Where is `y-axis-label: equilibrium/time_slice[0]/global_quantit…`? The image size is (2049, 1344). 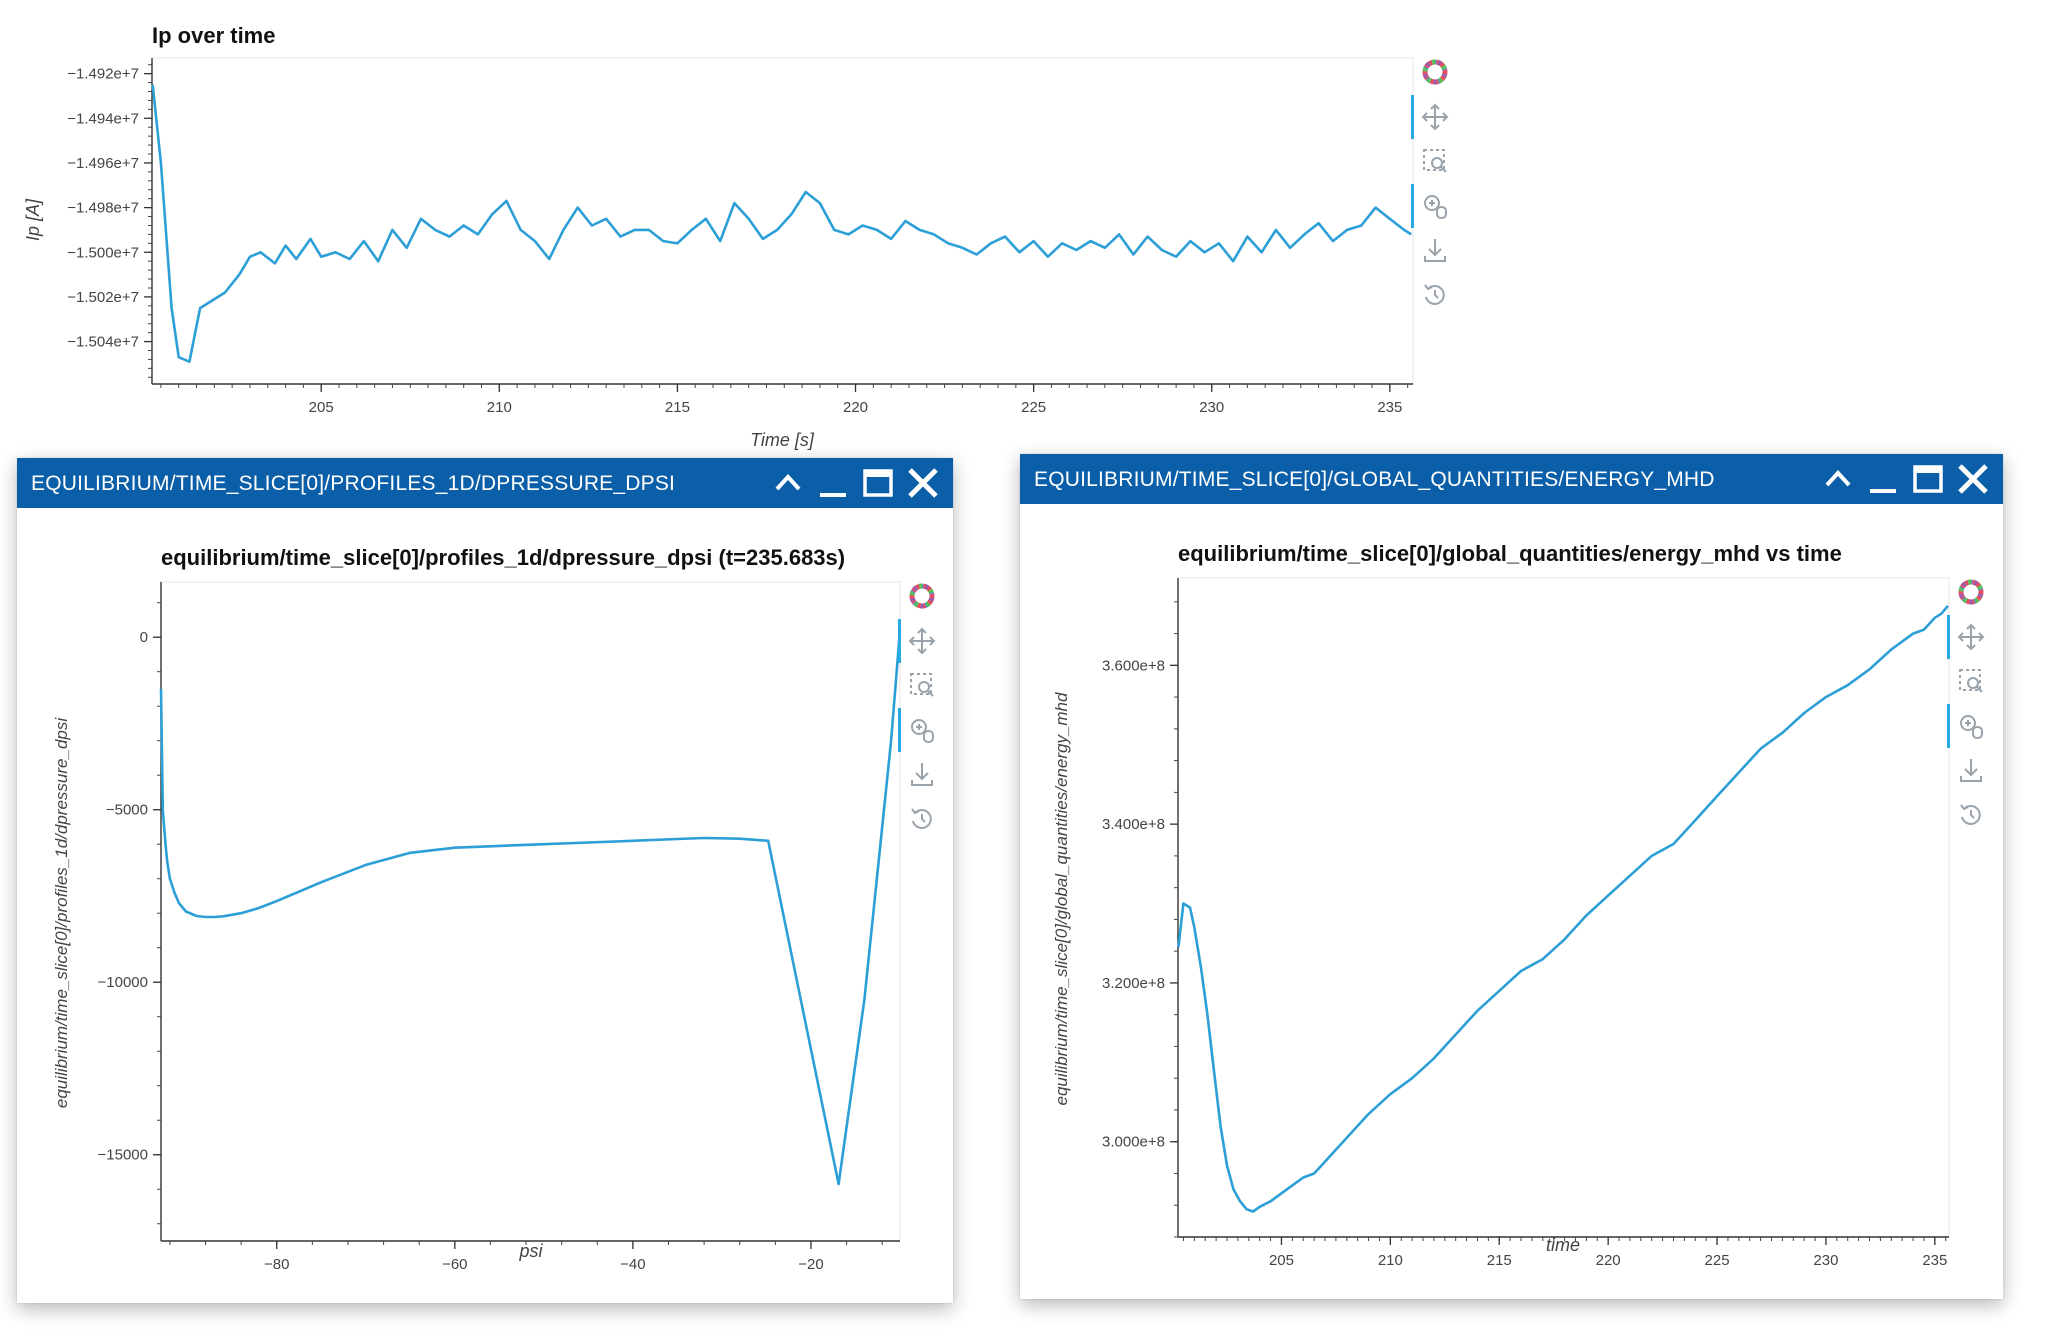 y-axis-label: equilibrium/time_slice[0]/global_quantit… is located at coordinates (1061, 899).